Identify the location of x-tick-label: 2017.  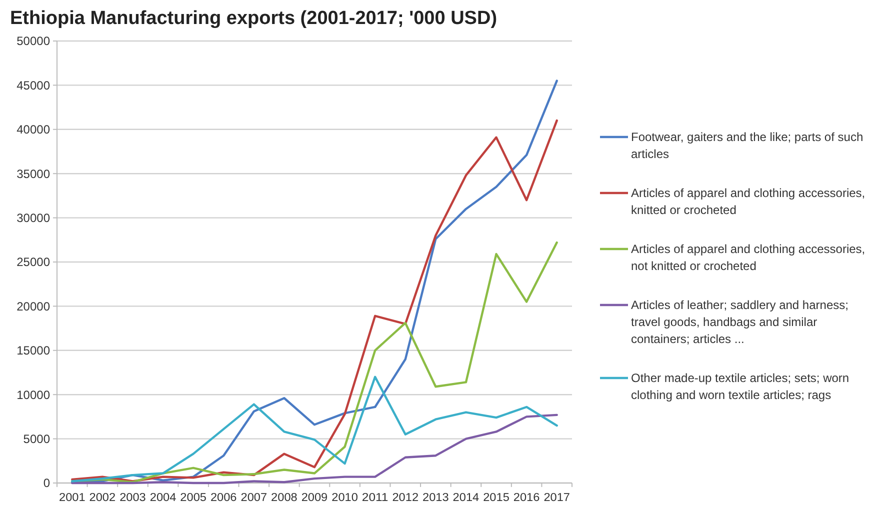
(557, 498).